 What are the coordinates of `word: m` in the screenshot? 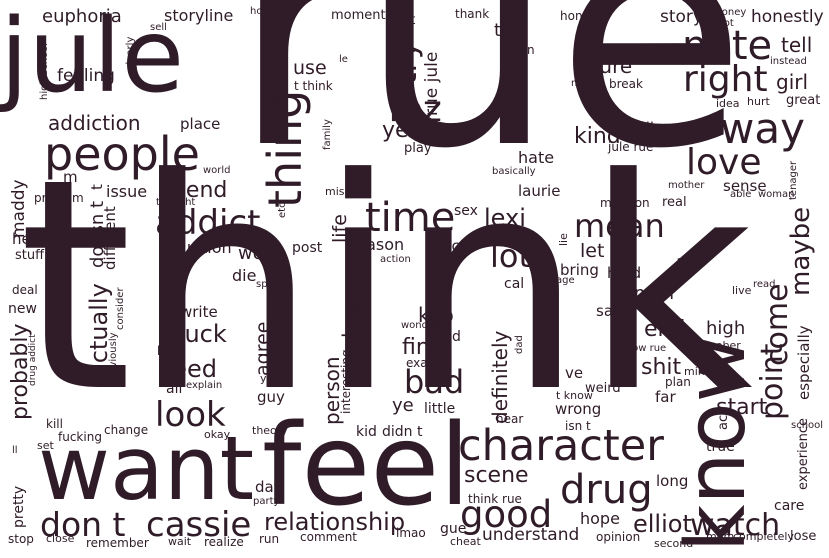 It's located at (70, 177).